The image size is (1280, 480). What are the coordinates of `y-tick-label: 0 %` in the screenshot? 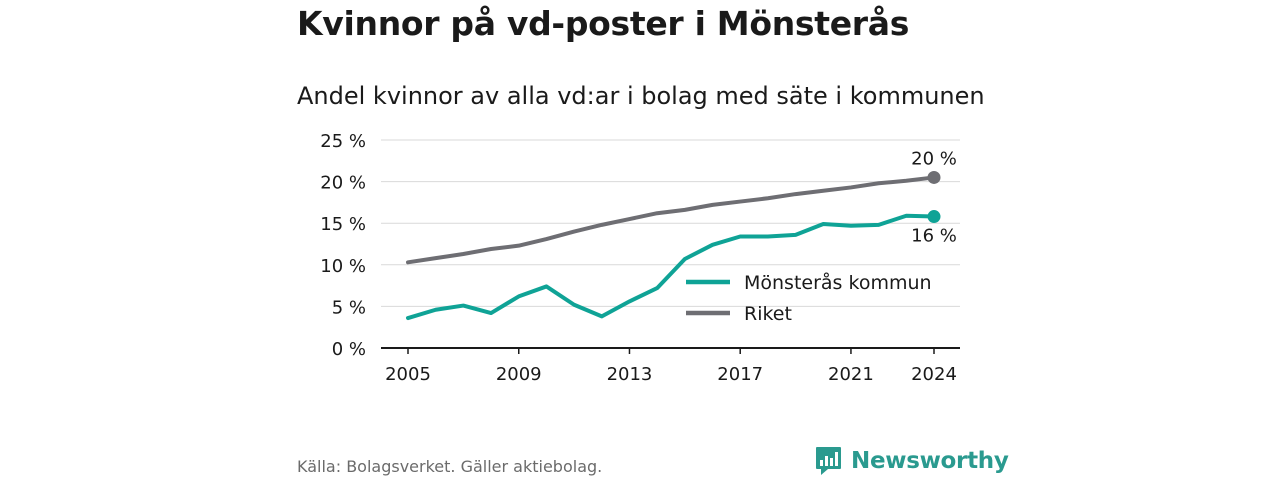 It's located at (349, 349).